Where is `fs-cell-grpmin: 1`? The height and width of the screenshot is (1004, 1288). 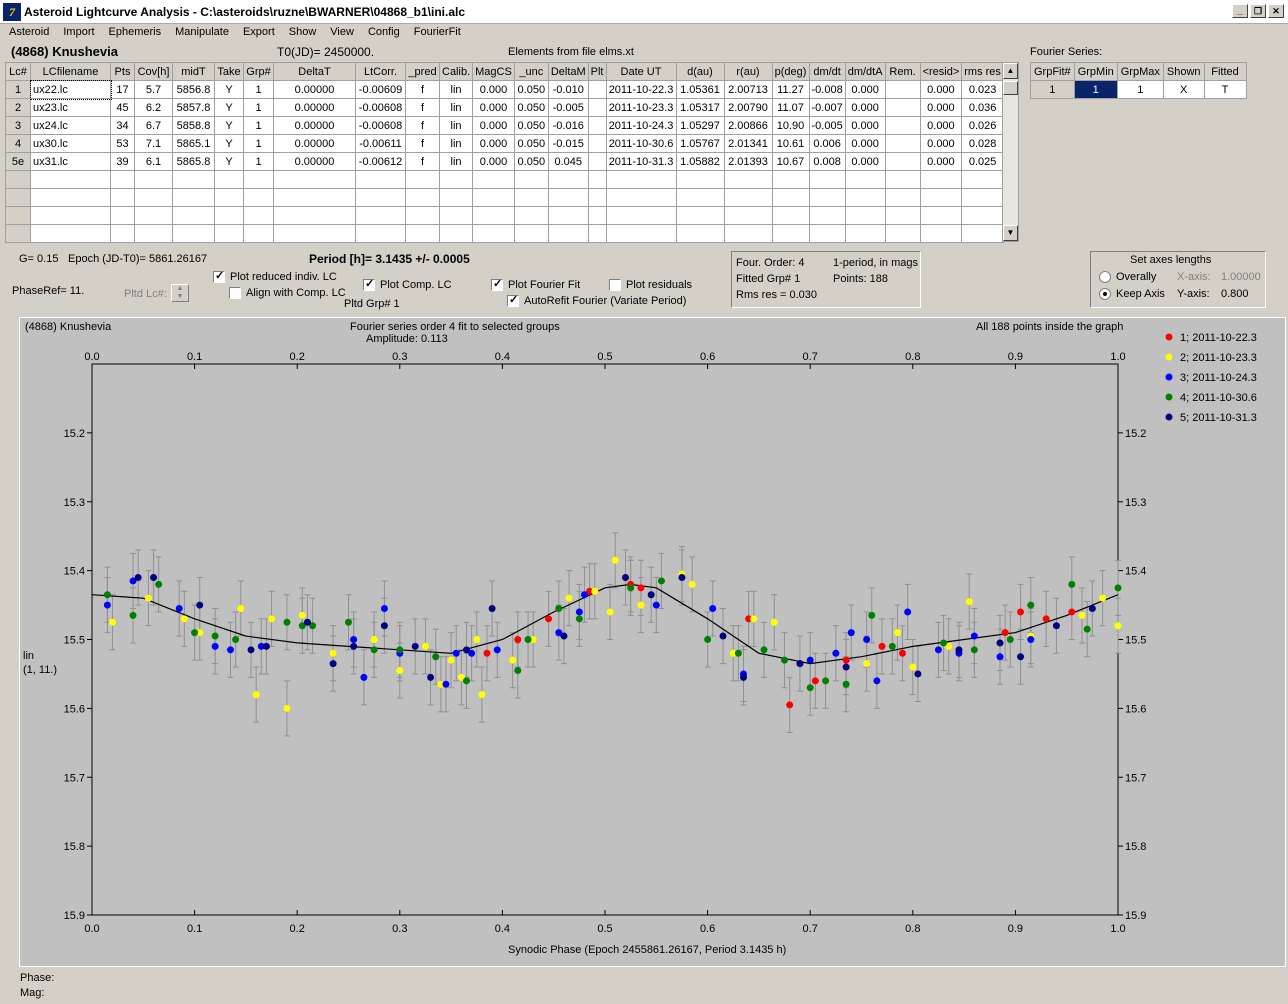 fs-cell-grpmin: 1 is located at coordinates (1095, 89).